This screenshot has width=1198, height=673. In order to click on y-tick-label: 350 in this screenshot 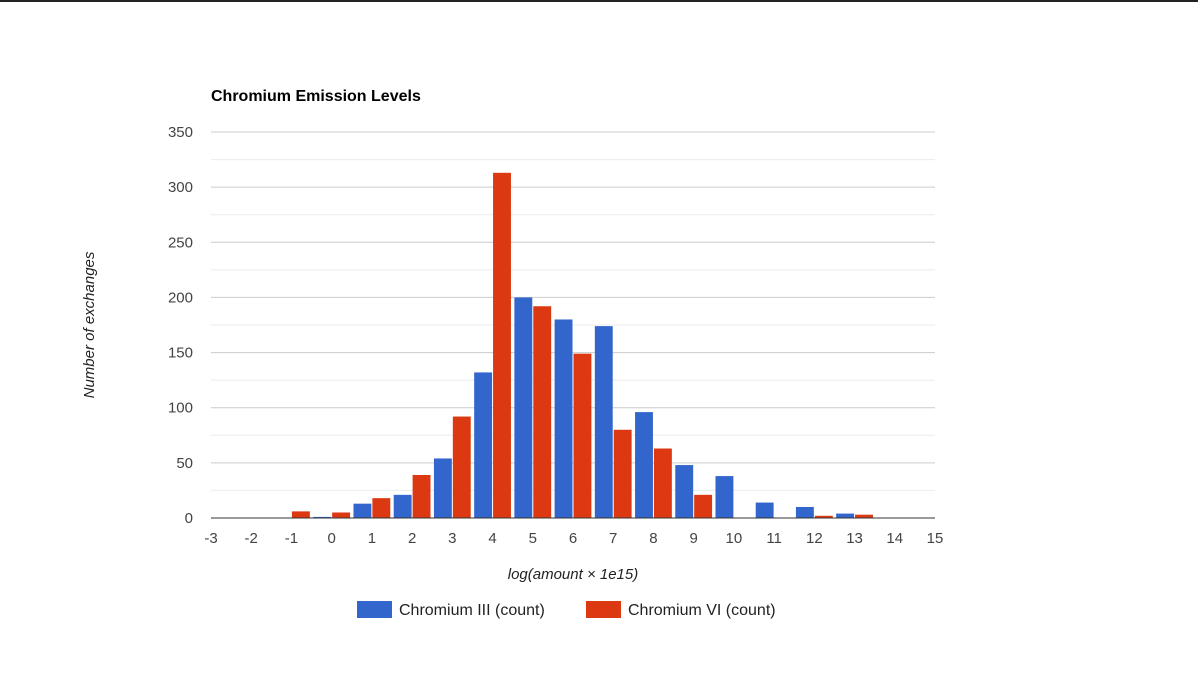, I will do `click(180, 132)`.